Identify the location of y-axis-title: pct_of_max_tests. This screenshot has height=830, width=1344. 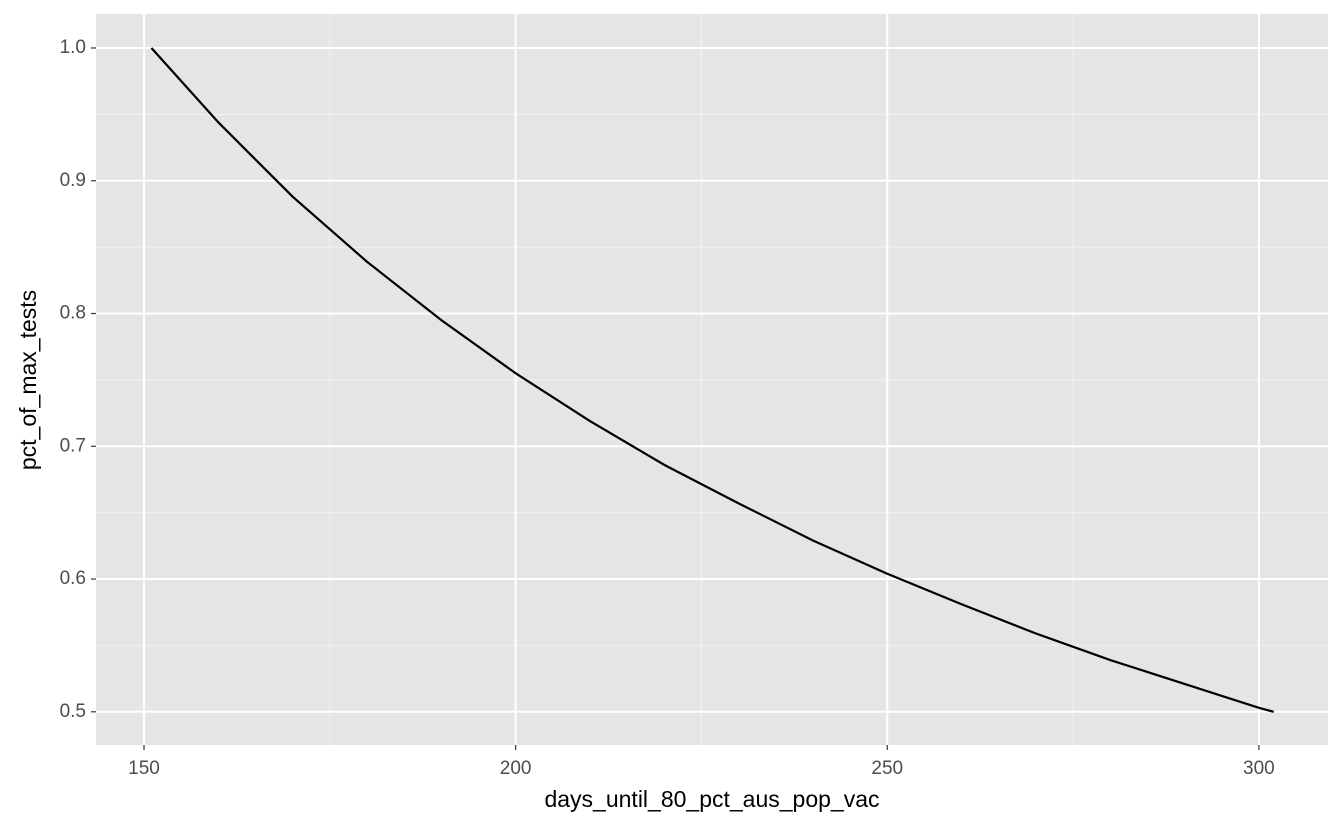
(28, 380).